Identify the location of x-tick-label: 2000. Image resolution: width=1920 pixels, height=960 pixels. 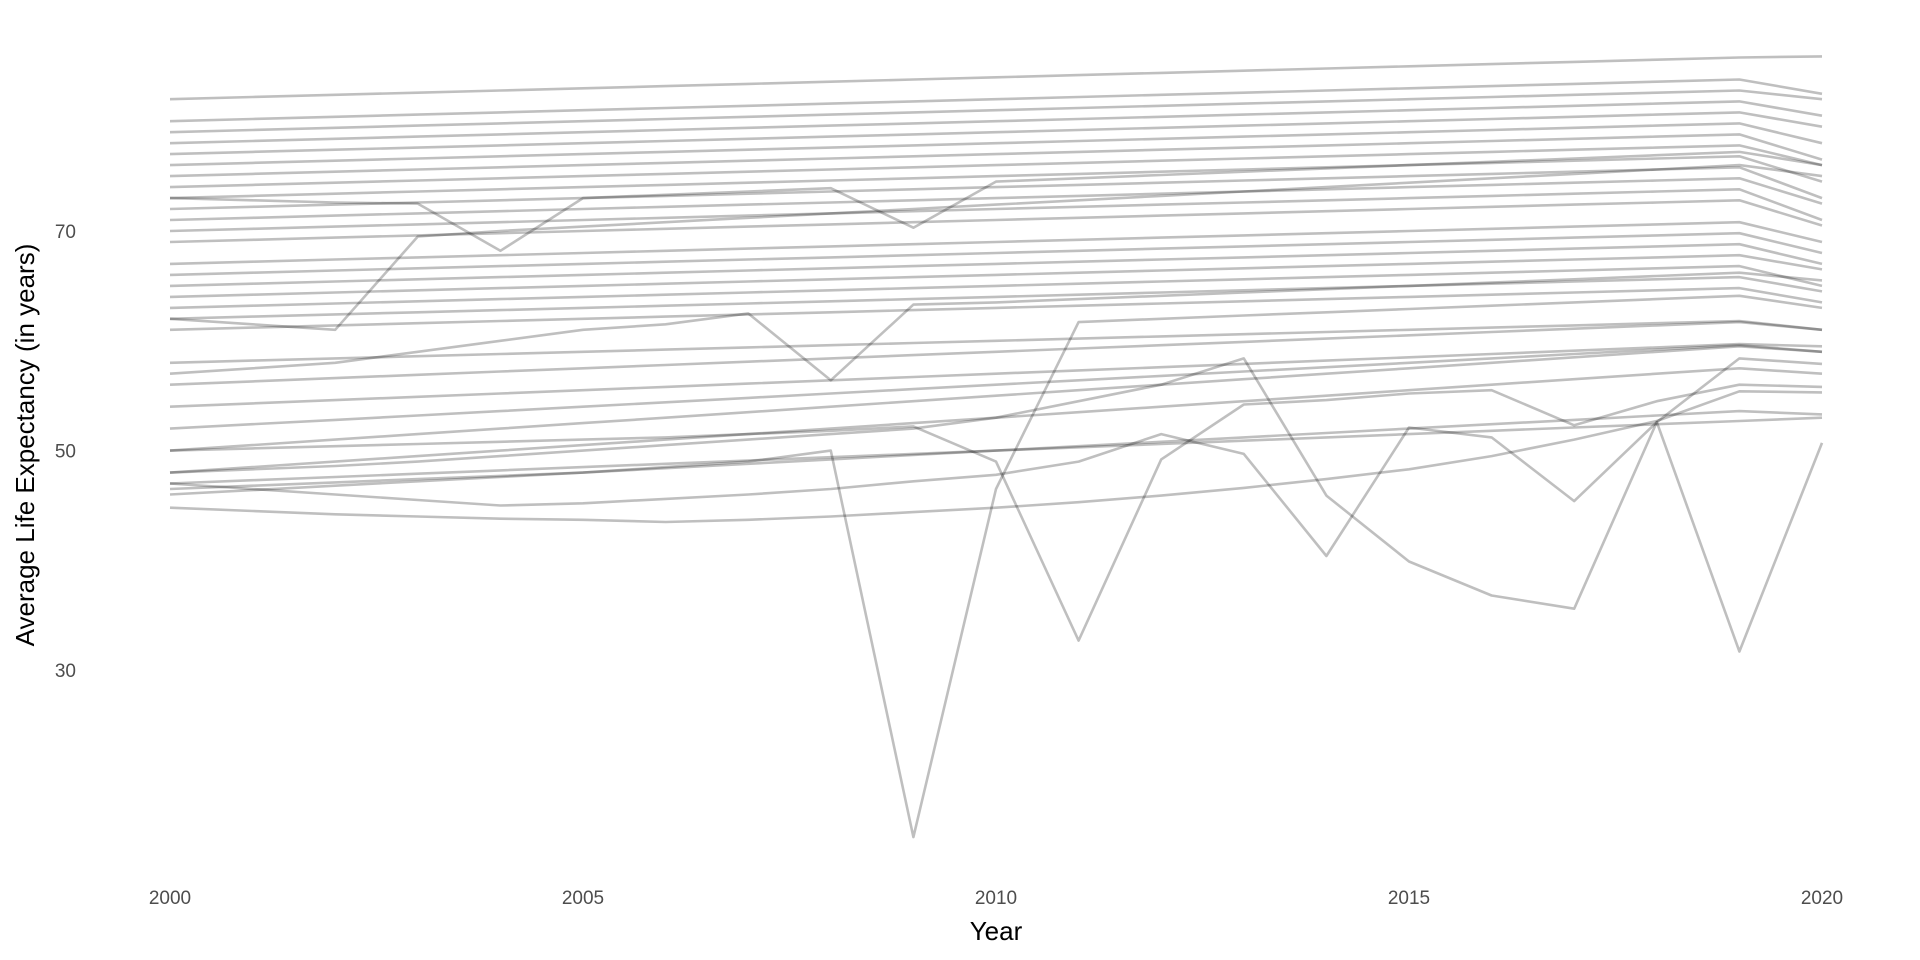
(170, 898).